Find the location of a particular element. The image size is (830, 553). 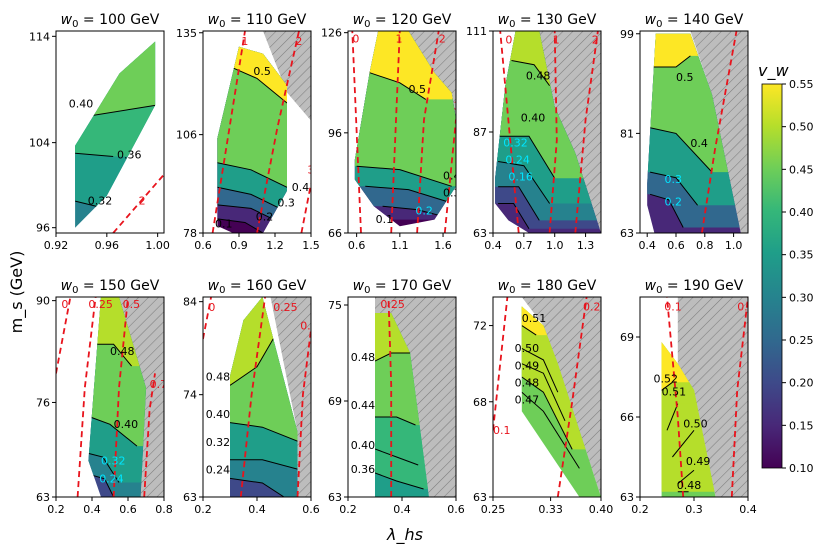

x-tick-label: 0.9 is located at coordinates (239, 245).